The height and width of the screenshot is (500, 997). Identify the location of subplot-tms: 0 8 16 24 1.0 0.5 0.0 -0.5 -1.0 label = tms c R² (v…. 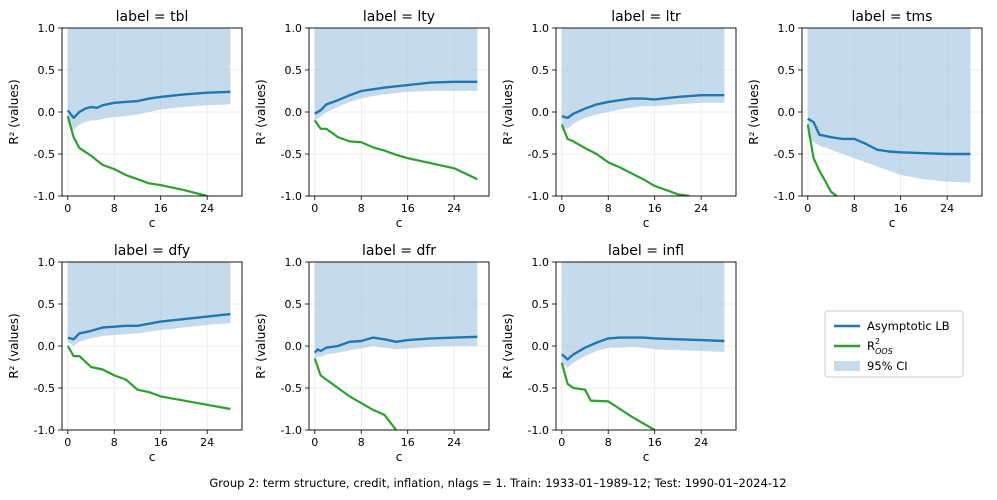
(865, 119).